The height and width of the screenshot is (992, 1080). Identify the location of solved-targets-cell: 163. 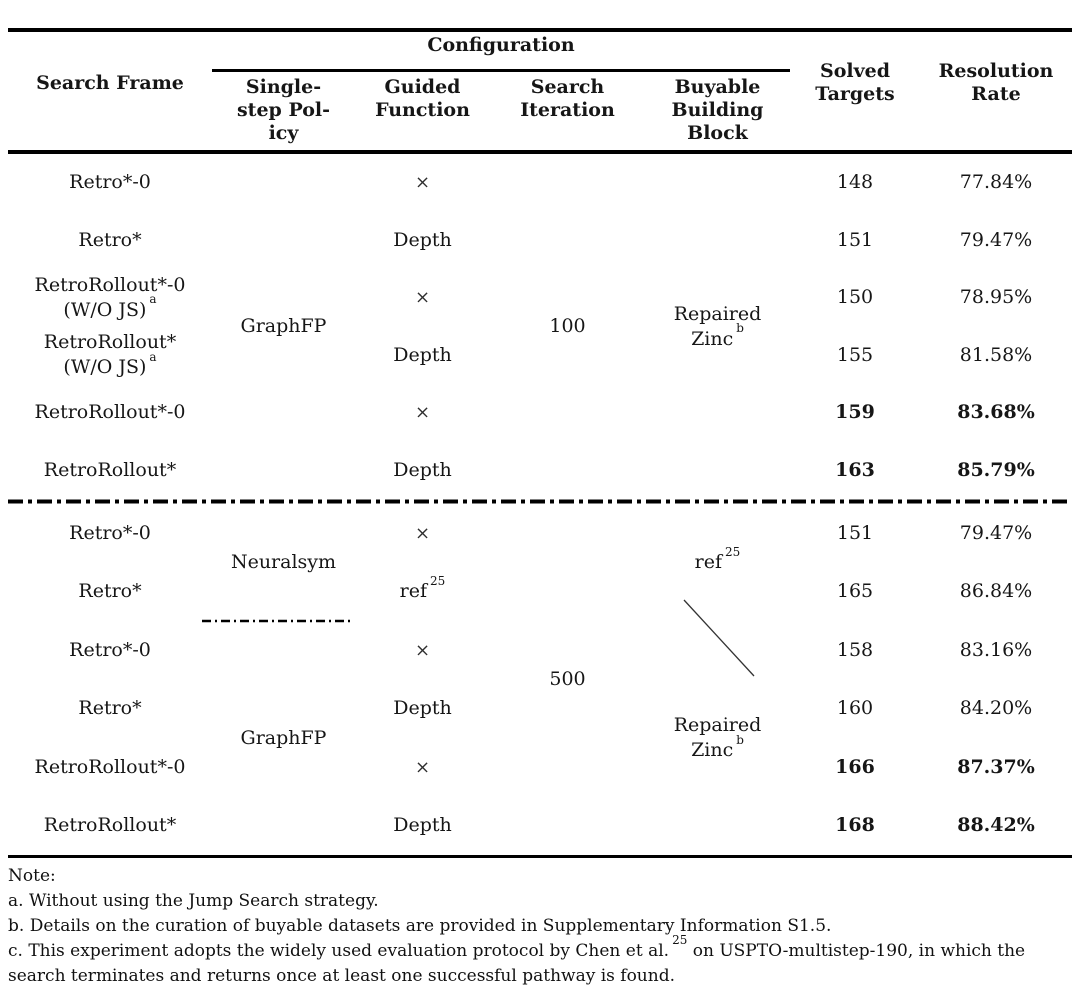
(855, 469).